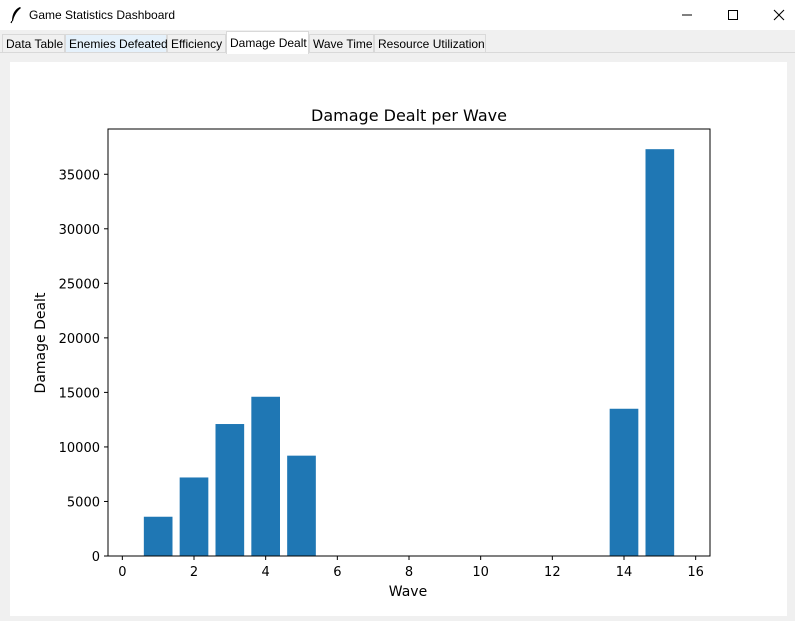  I want to click on window-title: Game Statistics Dashboard, so click(102, 15).